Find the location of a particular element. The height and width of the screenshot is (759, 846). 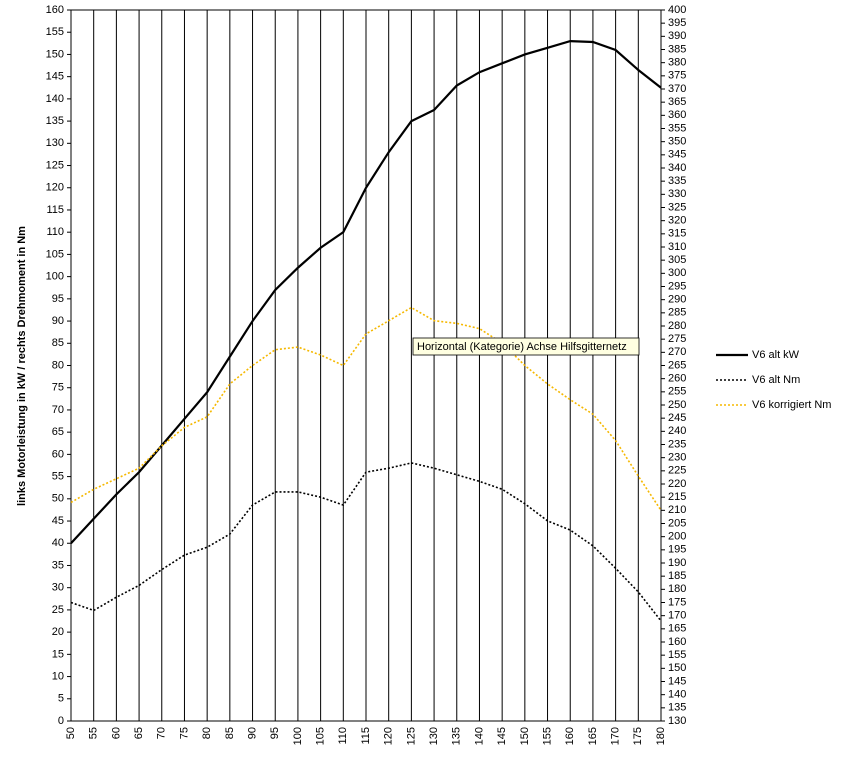

series-line is located at coordinates (366, 542).